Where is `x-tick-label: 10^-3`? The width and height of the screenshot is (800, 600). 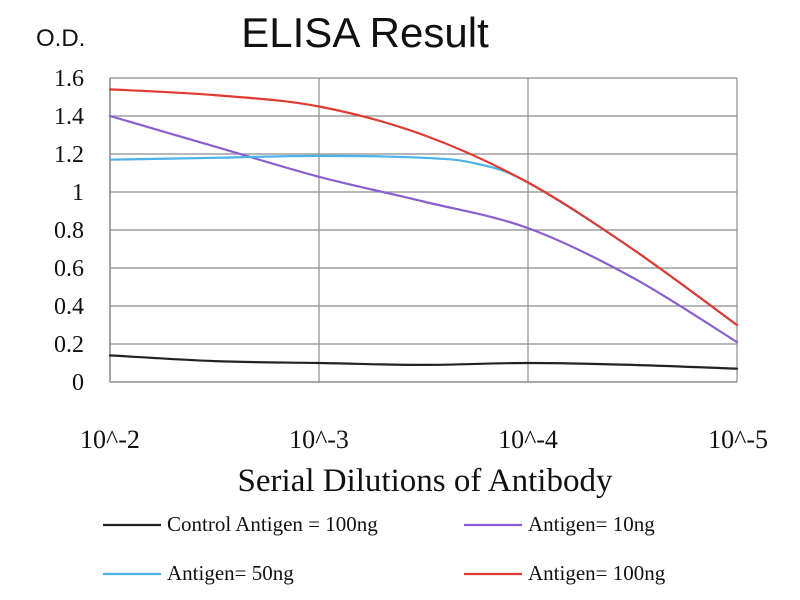
x-tick-label: 10^-3 is located at coordinates (319, 439).